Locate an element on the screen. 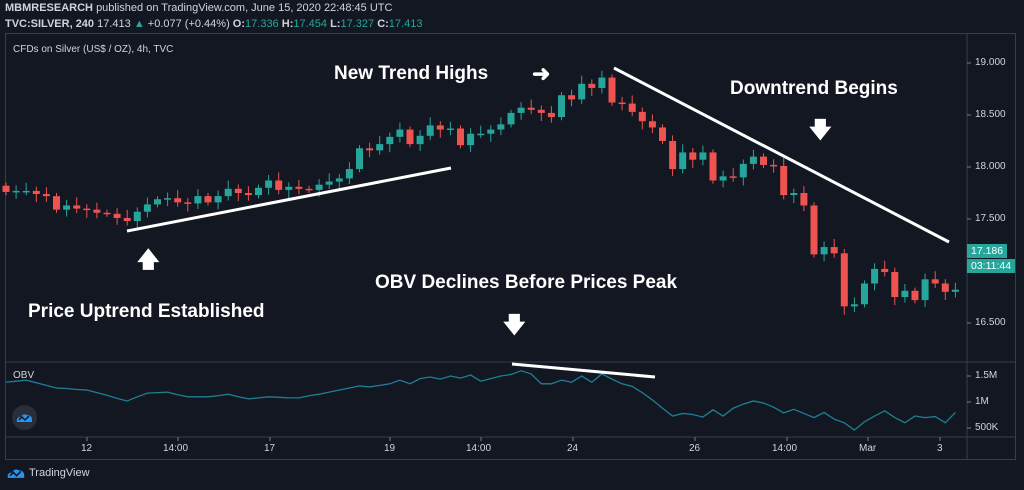  time-tick-label: 19 is located at coordinates (390, 448).